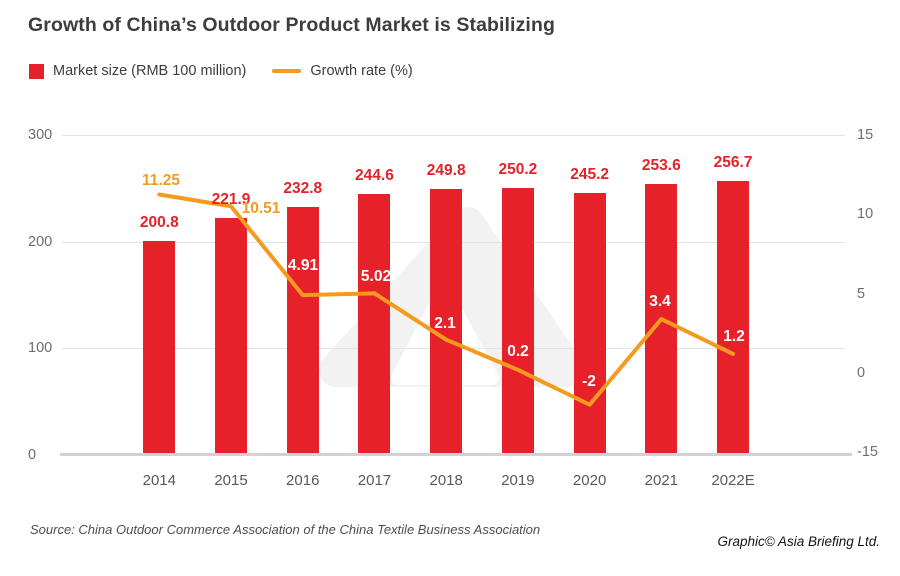 This screenshot has width=900, height=576. I want to click on growth-value-label-2021: 3.4, so click(660, 301).